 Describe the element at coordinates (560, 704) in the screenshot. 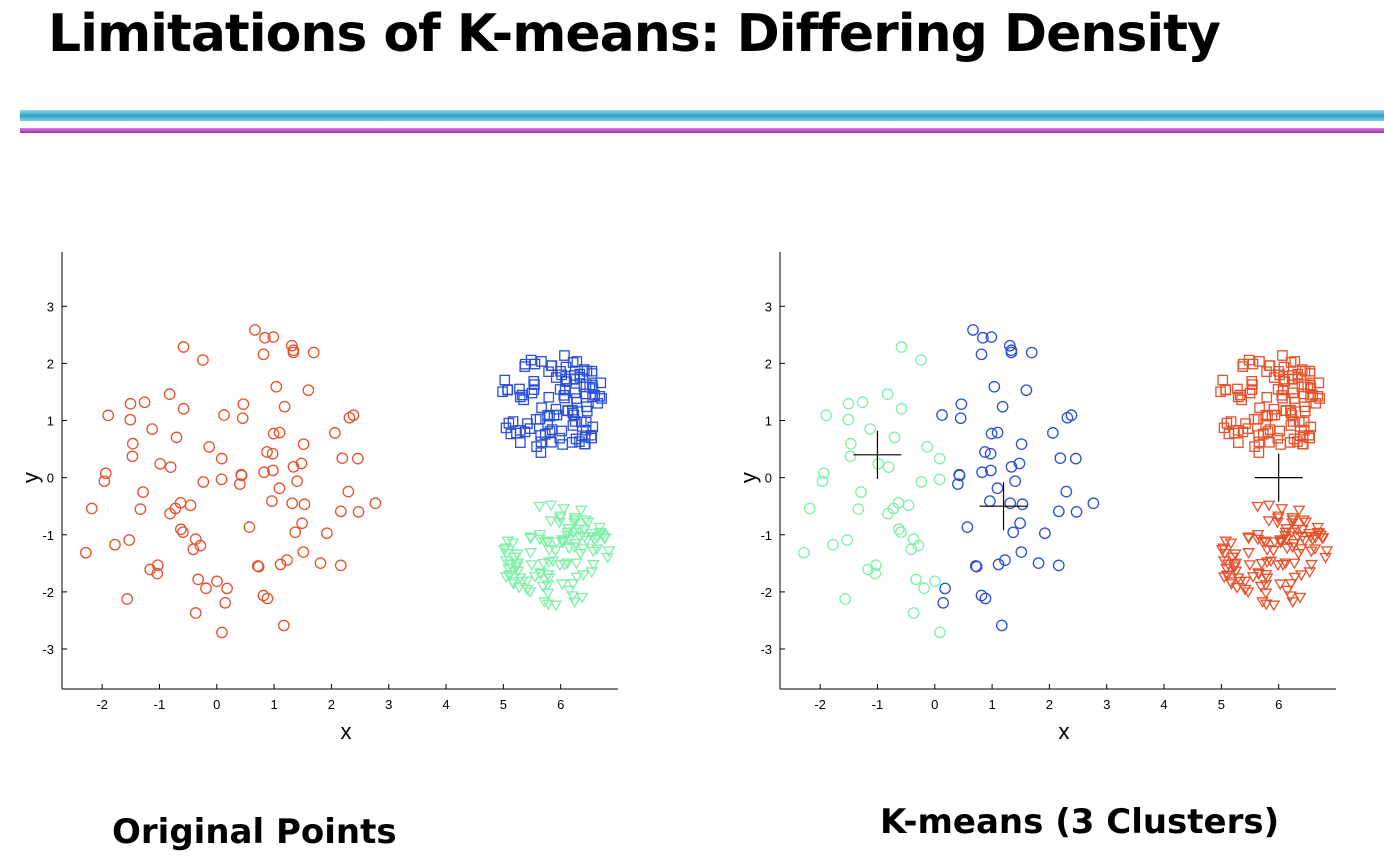

I see `x-tick-label: 6` at that location.